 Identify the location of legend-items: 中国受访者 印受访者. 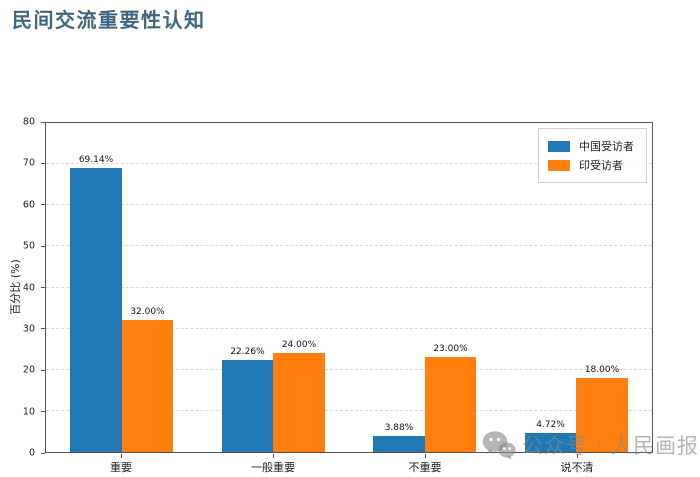
(591, 155).